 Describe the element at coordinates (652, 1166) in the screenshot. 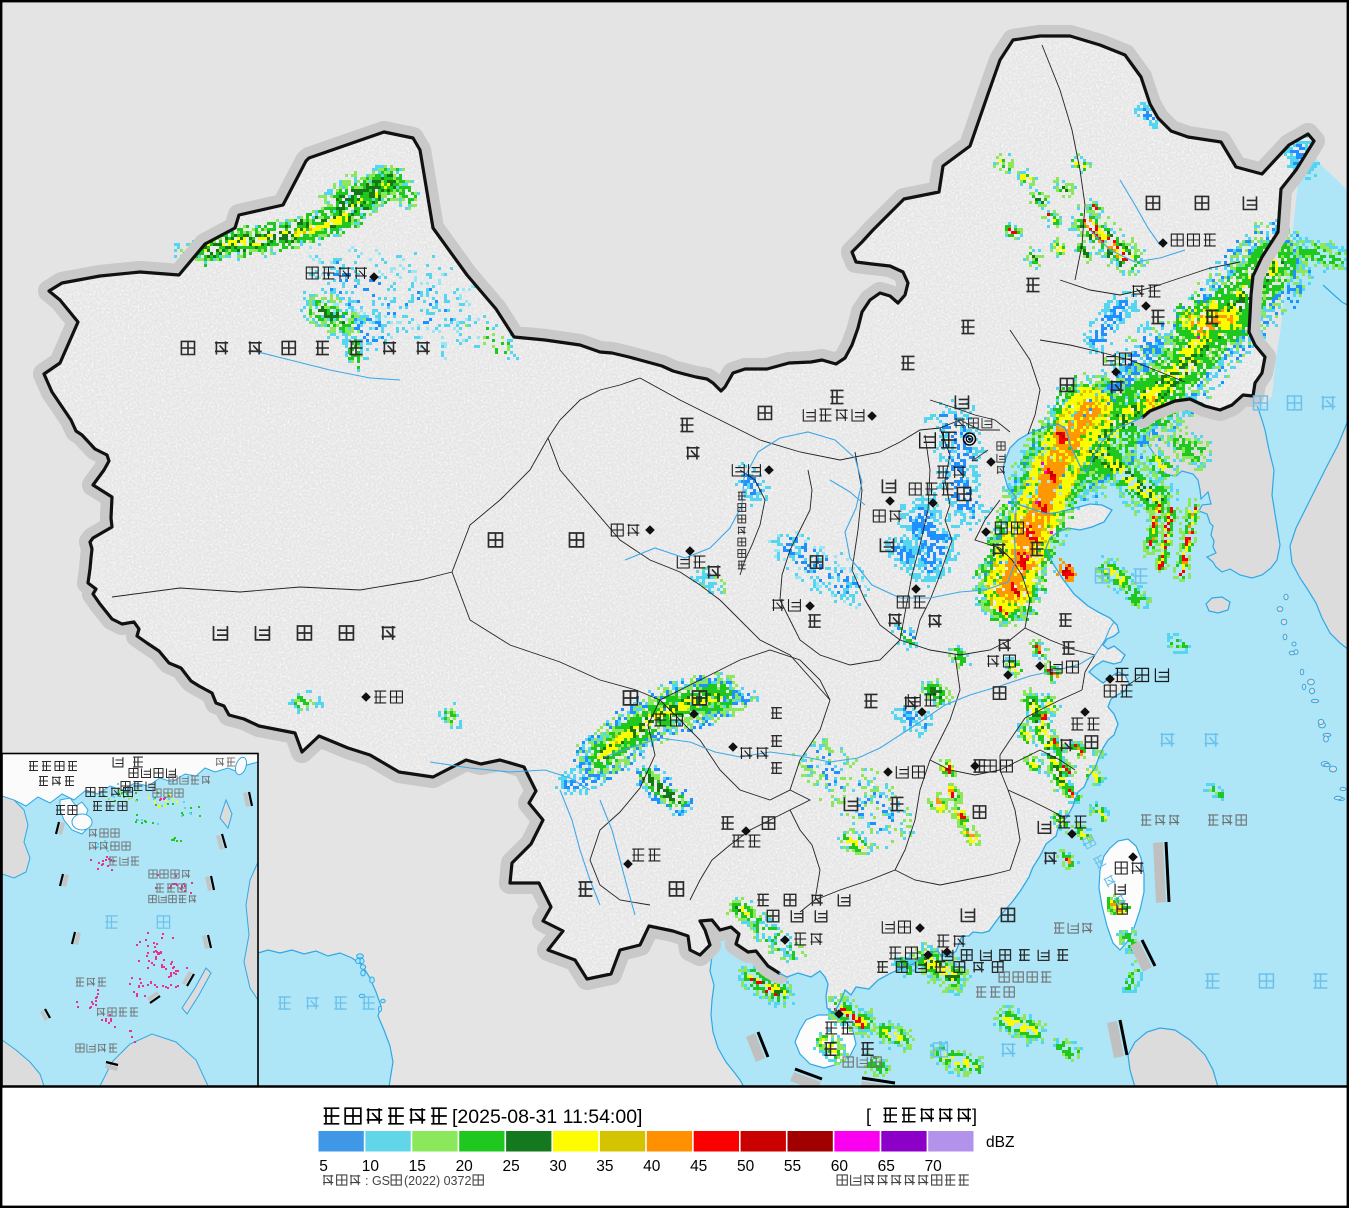

I see `svg-text: 40` at that location.